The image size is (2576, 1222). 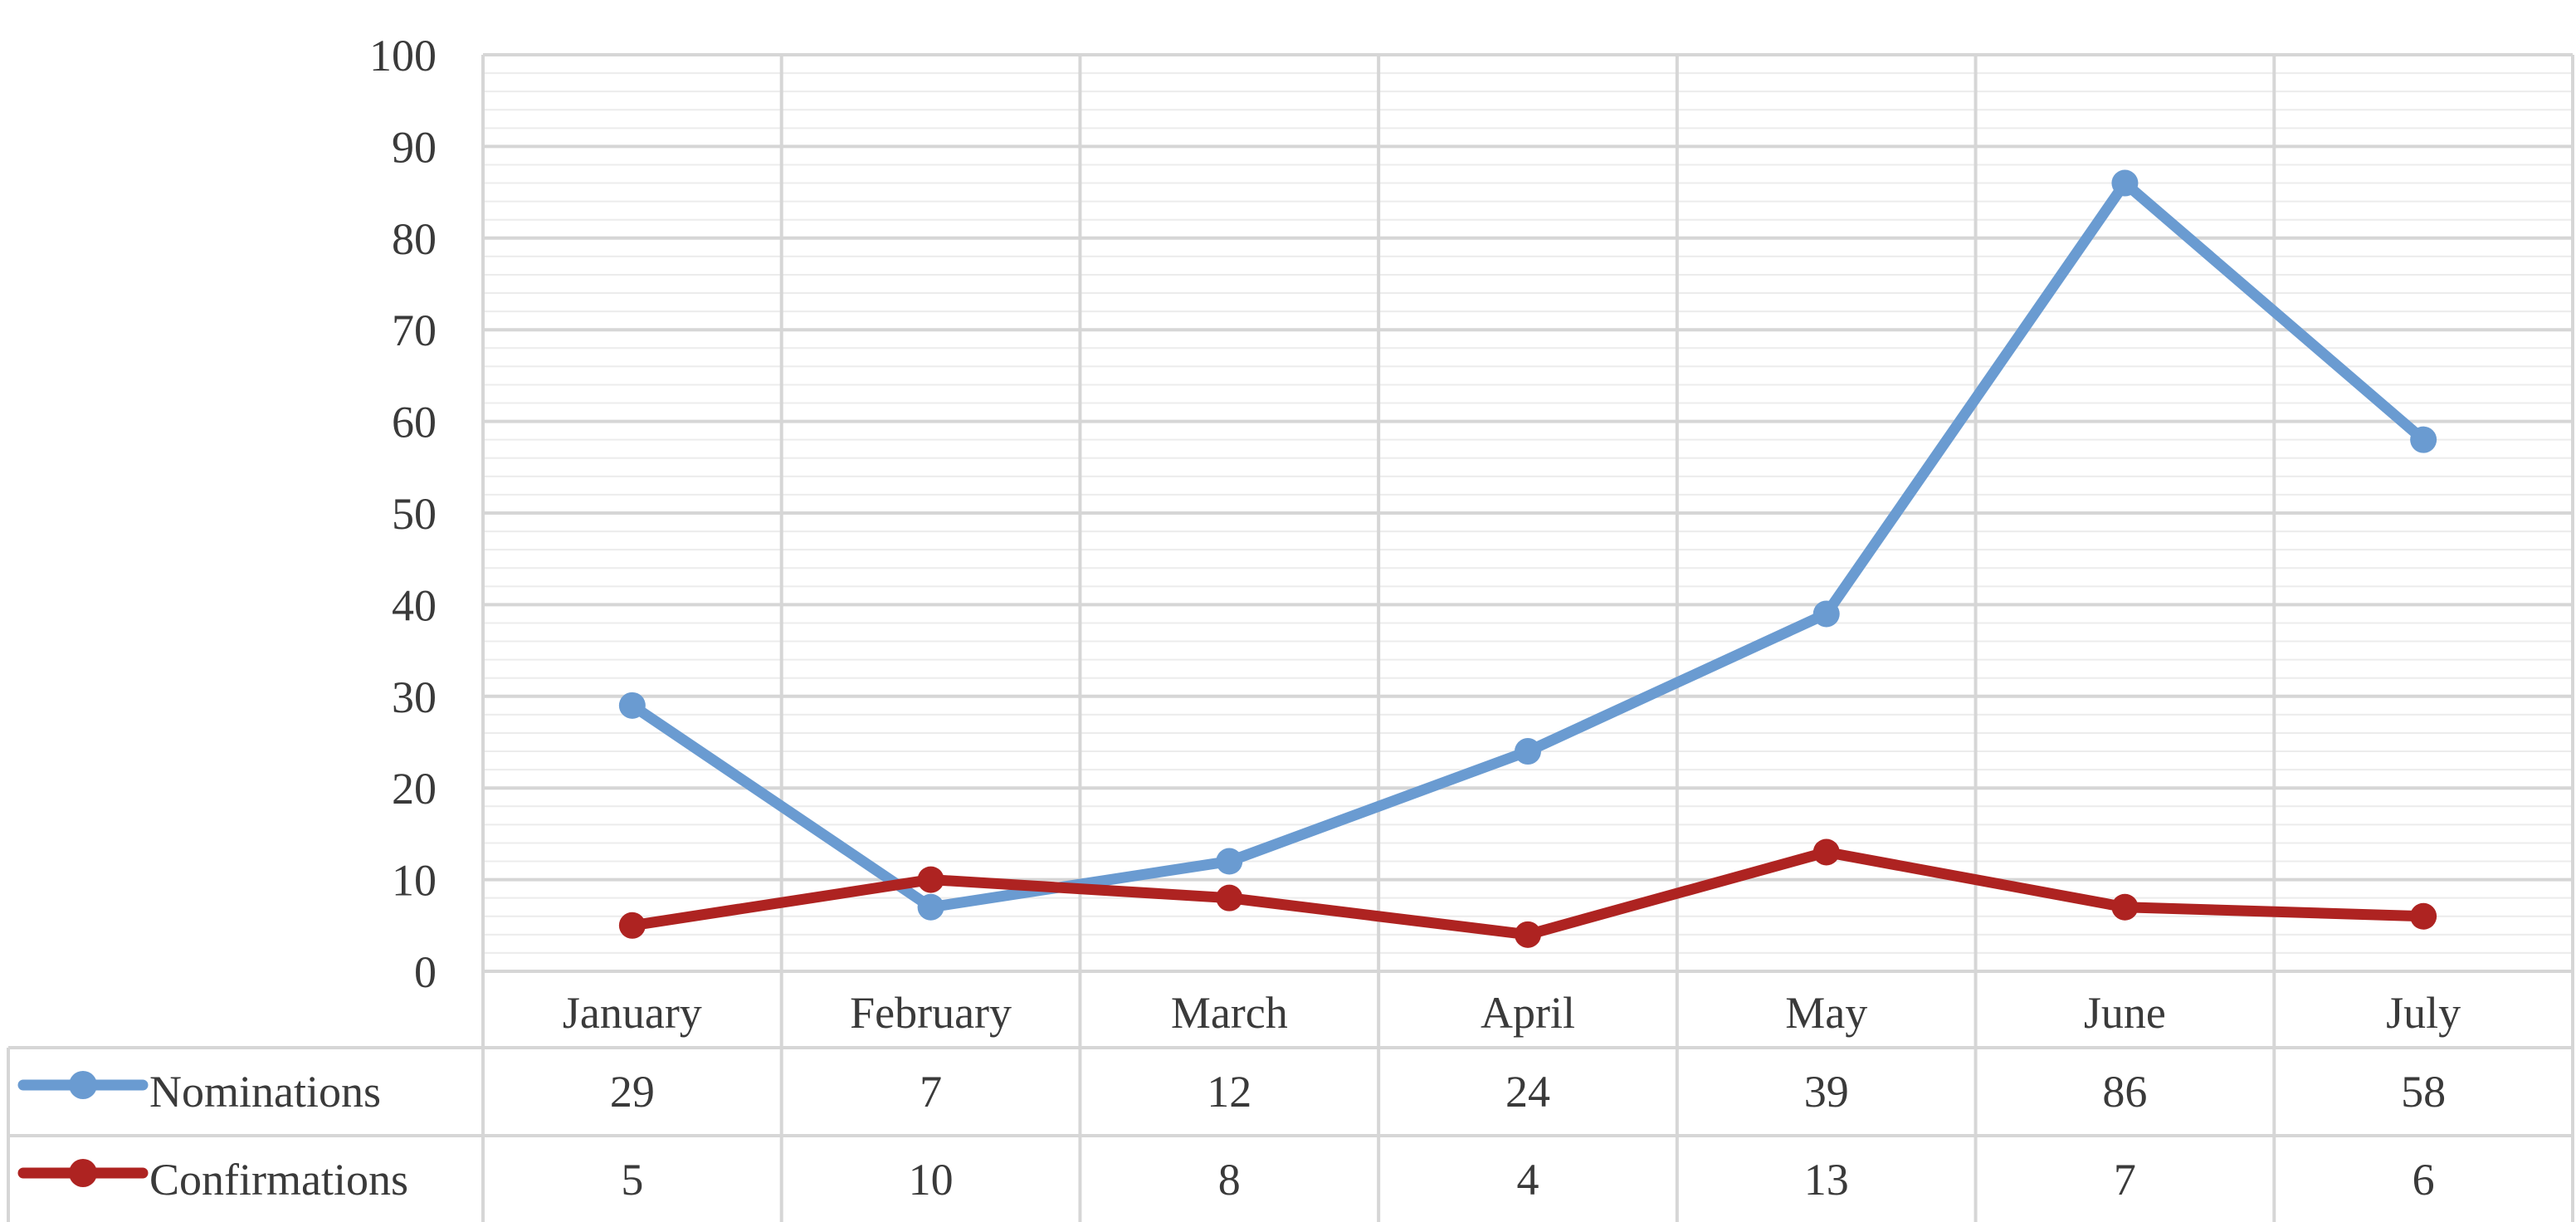 I want to click on category-label: March, so click(x=1230, y=1013).